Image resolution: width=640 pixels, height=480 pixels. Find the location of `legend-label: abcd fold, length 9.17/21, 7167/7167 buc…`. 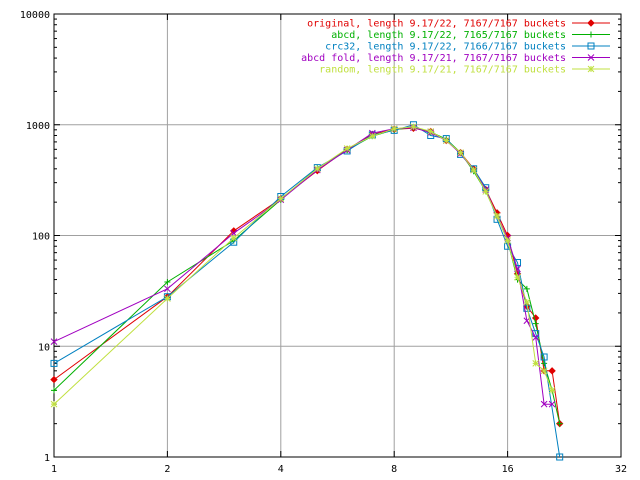

legend-label: abcd fold, length 9.17/21, 7167/7167 buc… is located at coordinates (433, 58).